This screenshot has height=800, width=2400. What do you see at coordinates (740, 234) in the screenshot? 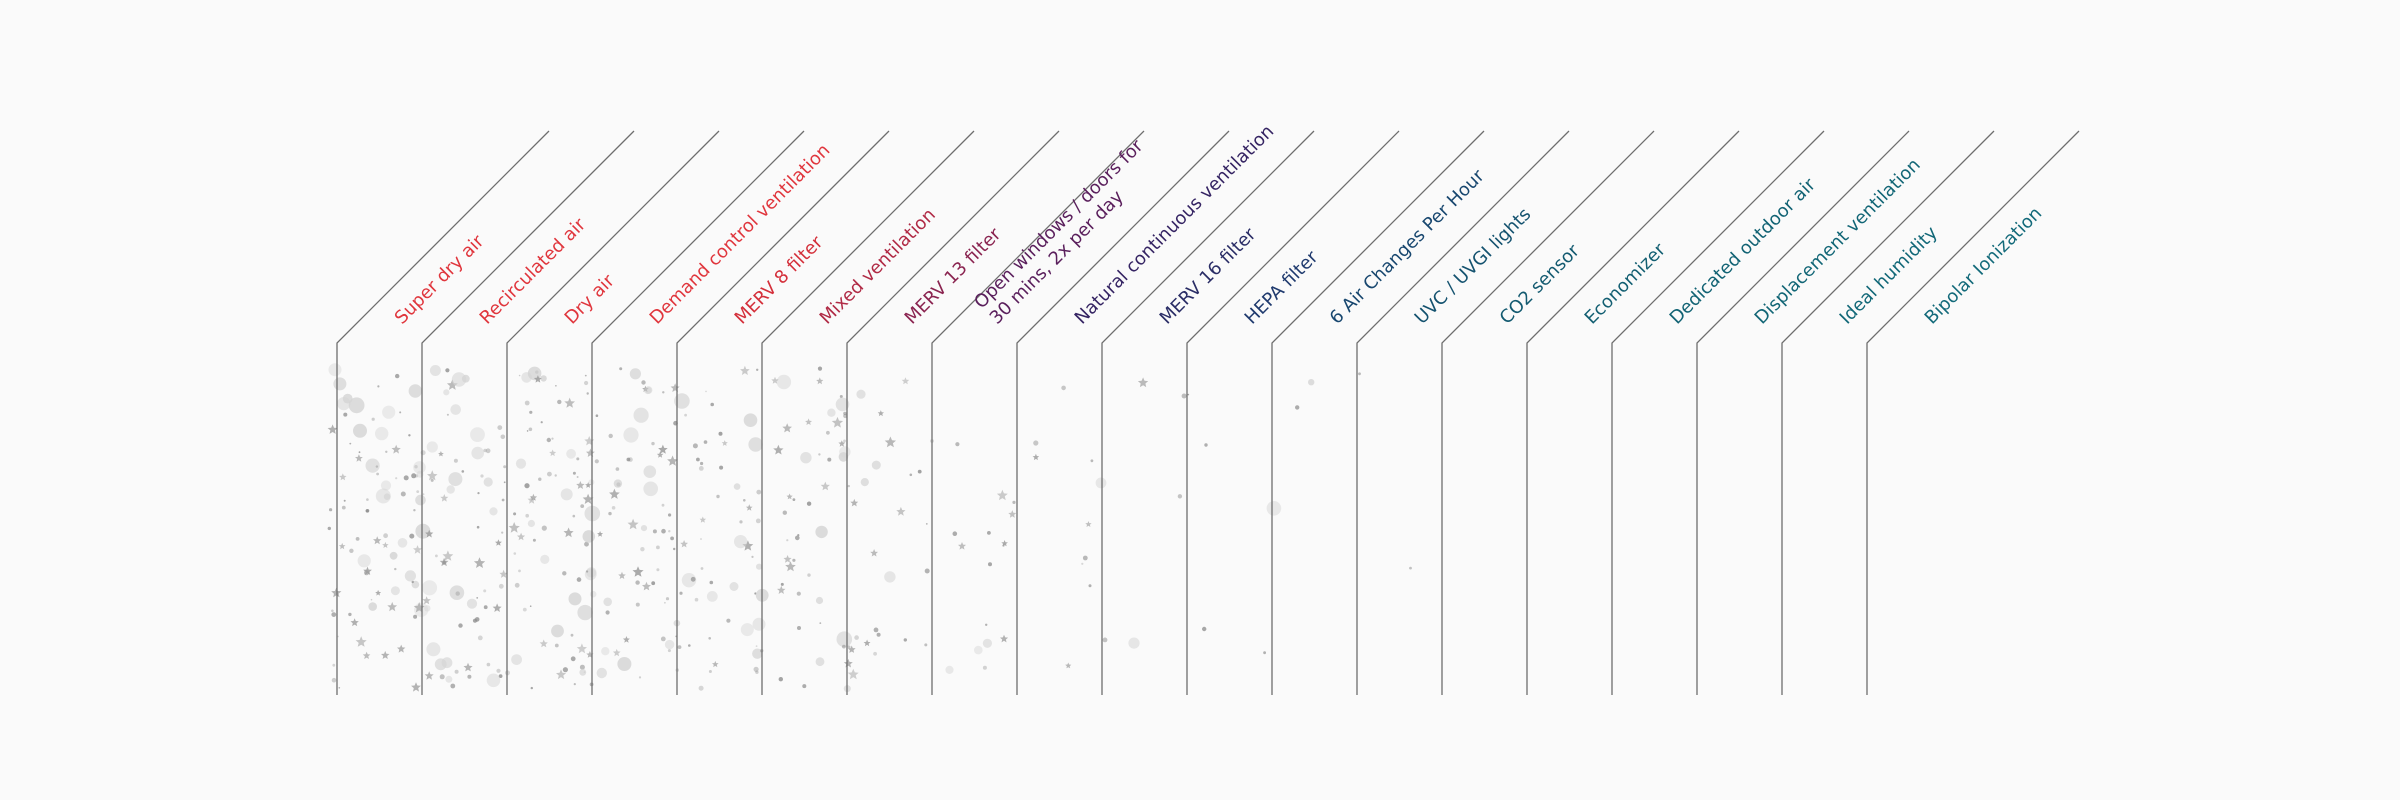
I see `label-demand-control-ventilation: Demand control ventilation` at bounding box center [740, 234].